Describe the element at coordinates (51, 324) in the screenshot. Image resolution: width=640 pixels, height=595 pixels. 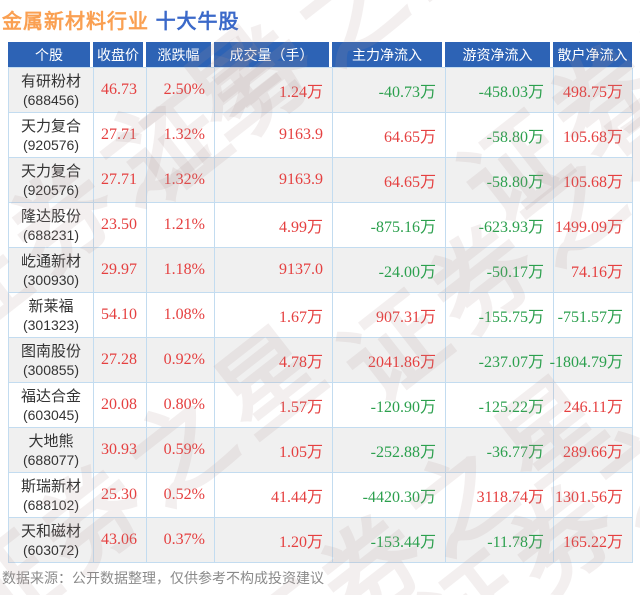
I see `stock-code: (301323)` at that location.